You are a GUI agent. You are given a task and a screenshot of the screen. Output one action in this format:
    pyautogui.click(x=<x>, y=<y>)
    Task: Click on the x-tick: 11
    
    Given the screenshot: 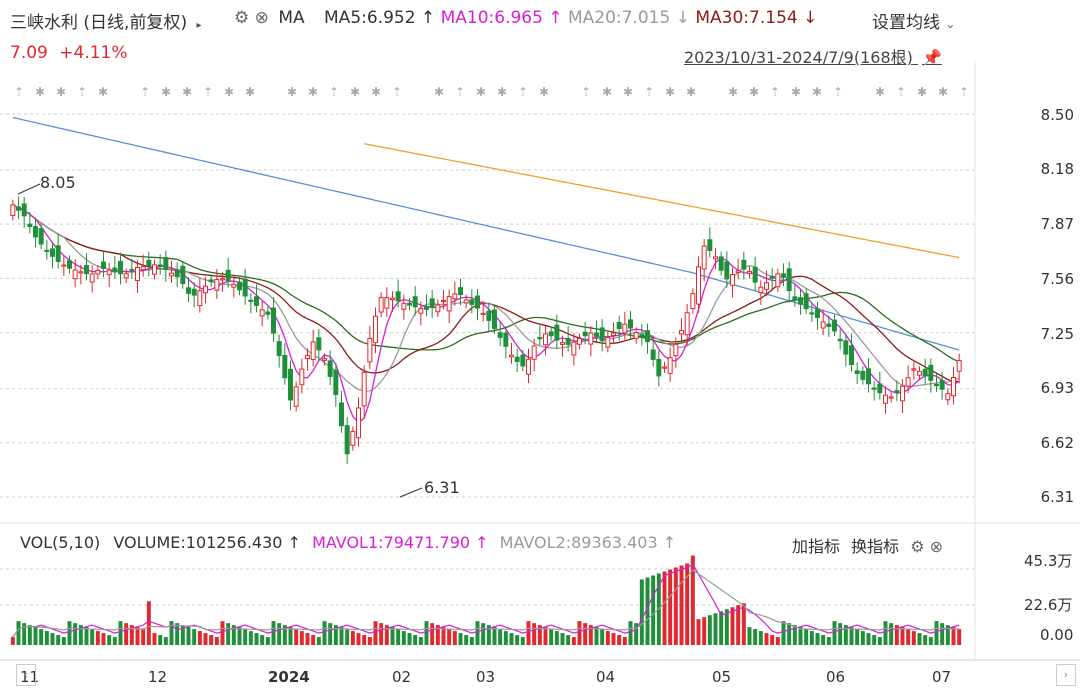 What is the action you would take?
    pyautogui.click(x=30, y=677)
    